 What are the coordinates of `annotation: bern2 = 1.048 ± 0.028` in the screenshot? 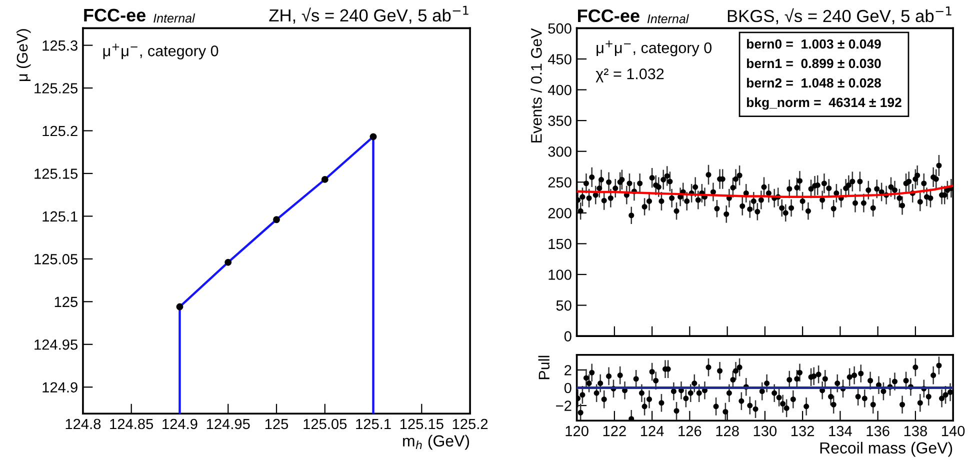 It's located at (814, 83).